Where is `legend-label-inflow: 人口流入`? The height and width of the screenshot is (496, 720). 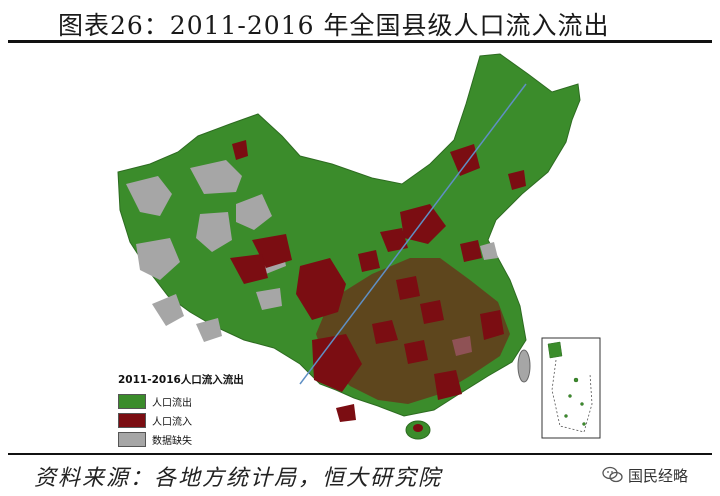
legend-label-inflow: 人口流入 is located at coordinates (172, 422).